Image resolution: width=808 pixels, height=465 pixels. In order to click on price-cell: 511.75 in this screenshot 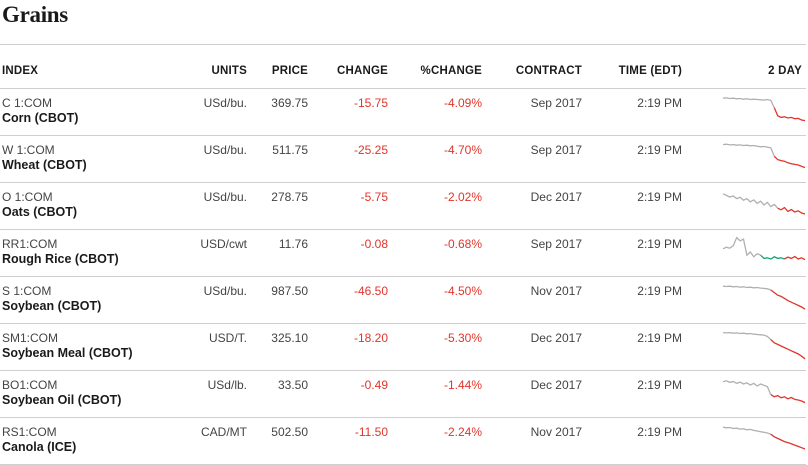, I will do `click(290, 150)`.